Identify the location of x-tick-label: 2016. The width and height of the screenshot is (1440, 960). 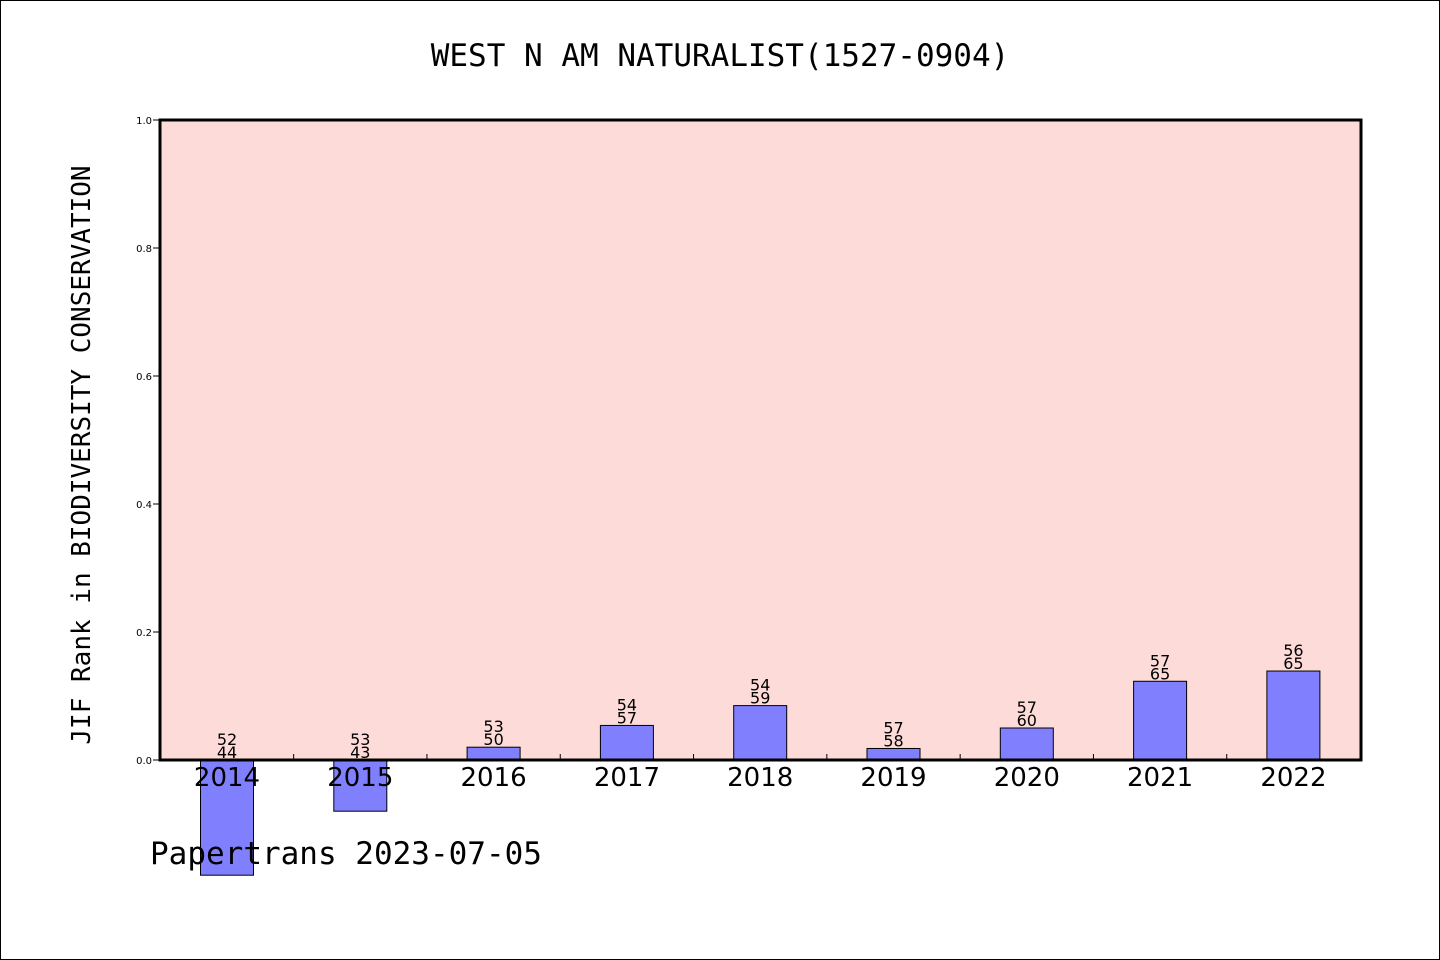
(494, 778).